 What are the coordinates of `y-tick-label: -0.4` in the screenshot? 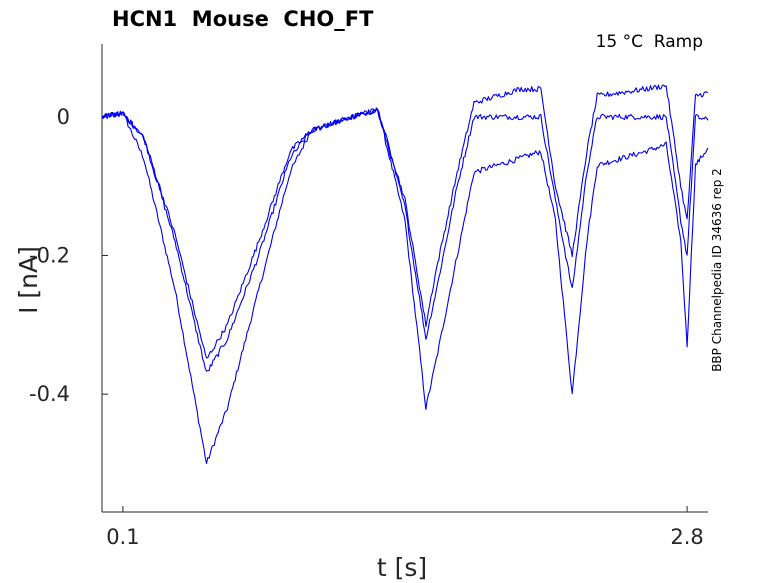 It's located at (49, 394).